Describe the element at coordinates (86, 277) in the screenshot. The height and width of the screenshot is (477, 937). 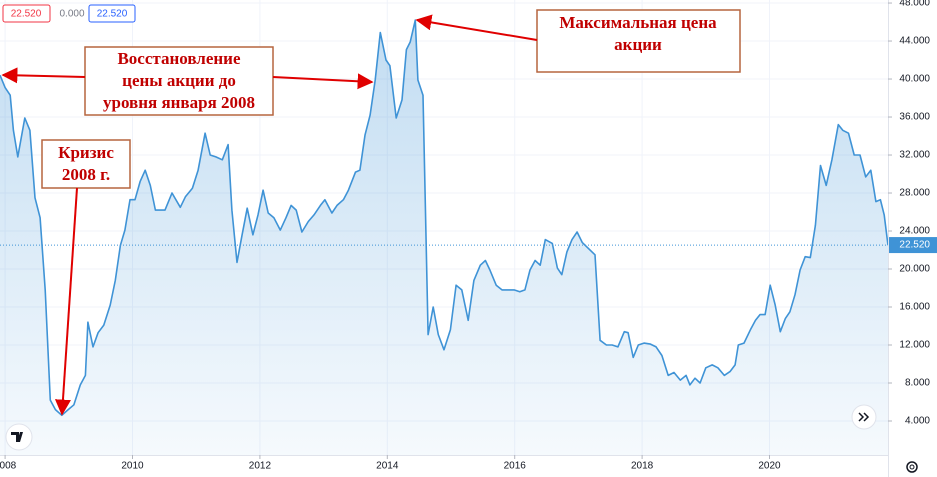
I see `annotation: Кризис 2008 г.` at that location.